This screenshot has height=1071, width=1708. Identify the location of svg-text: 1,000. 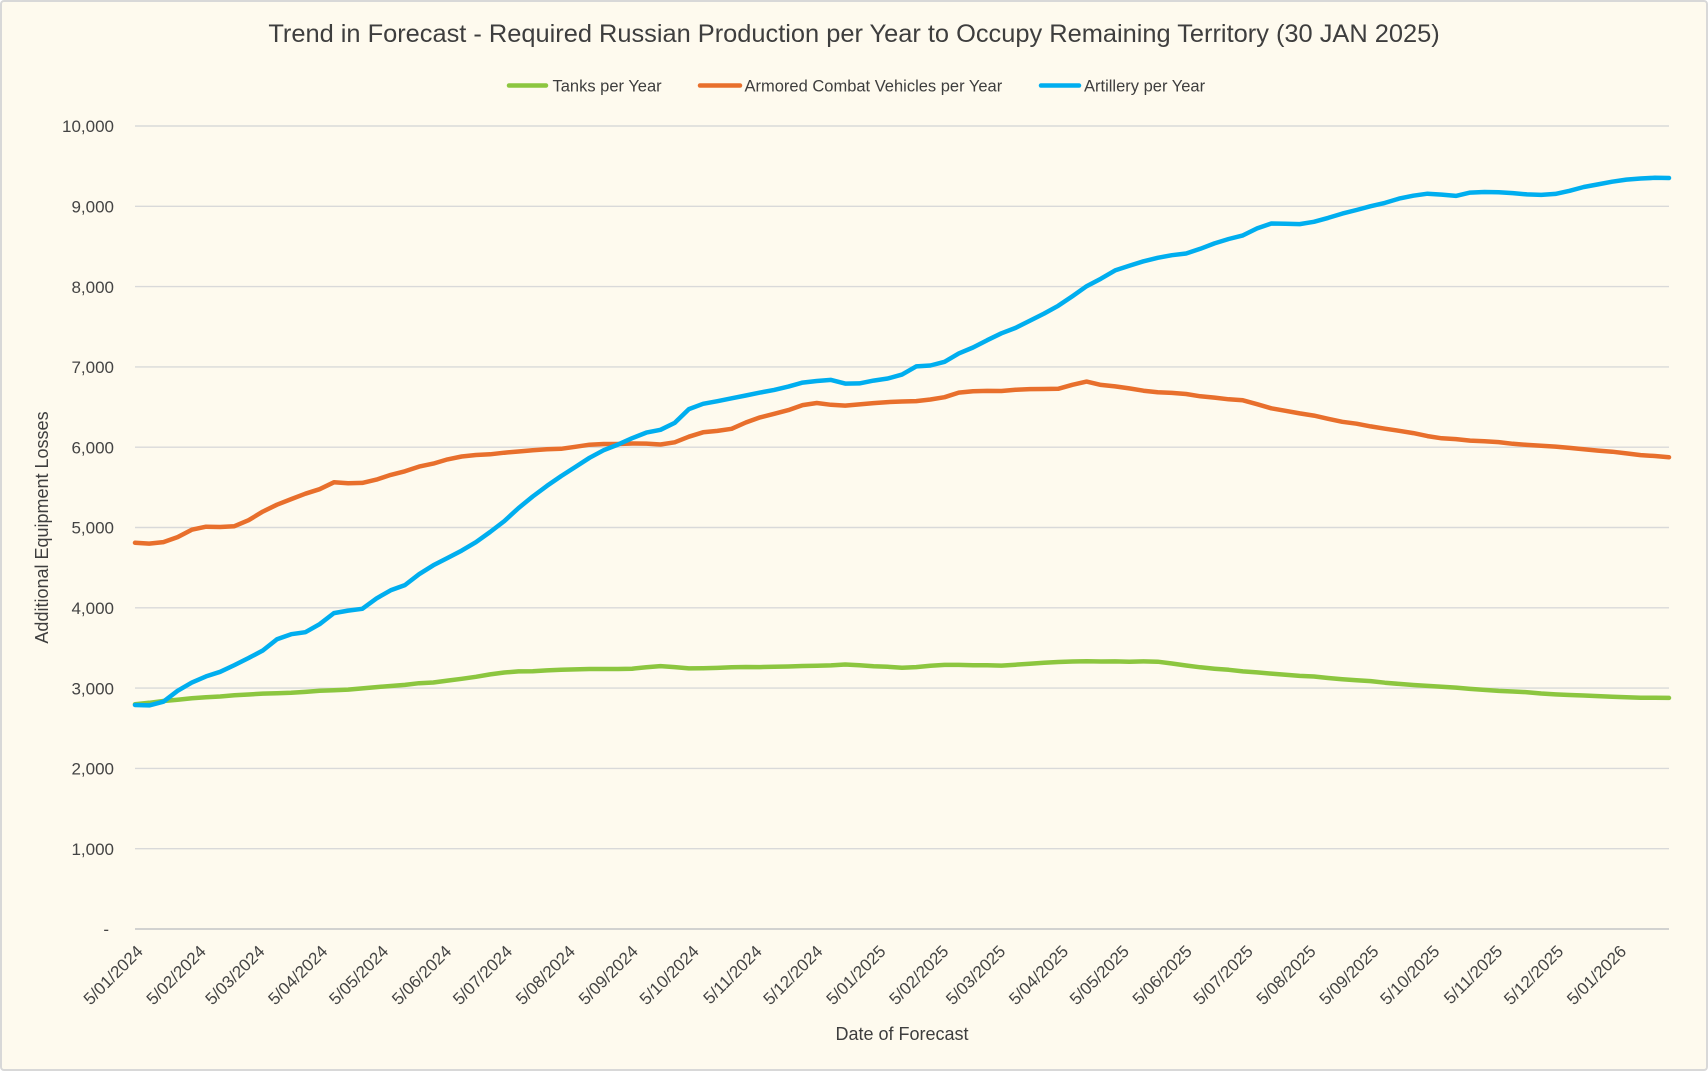
(92, 849).